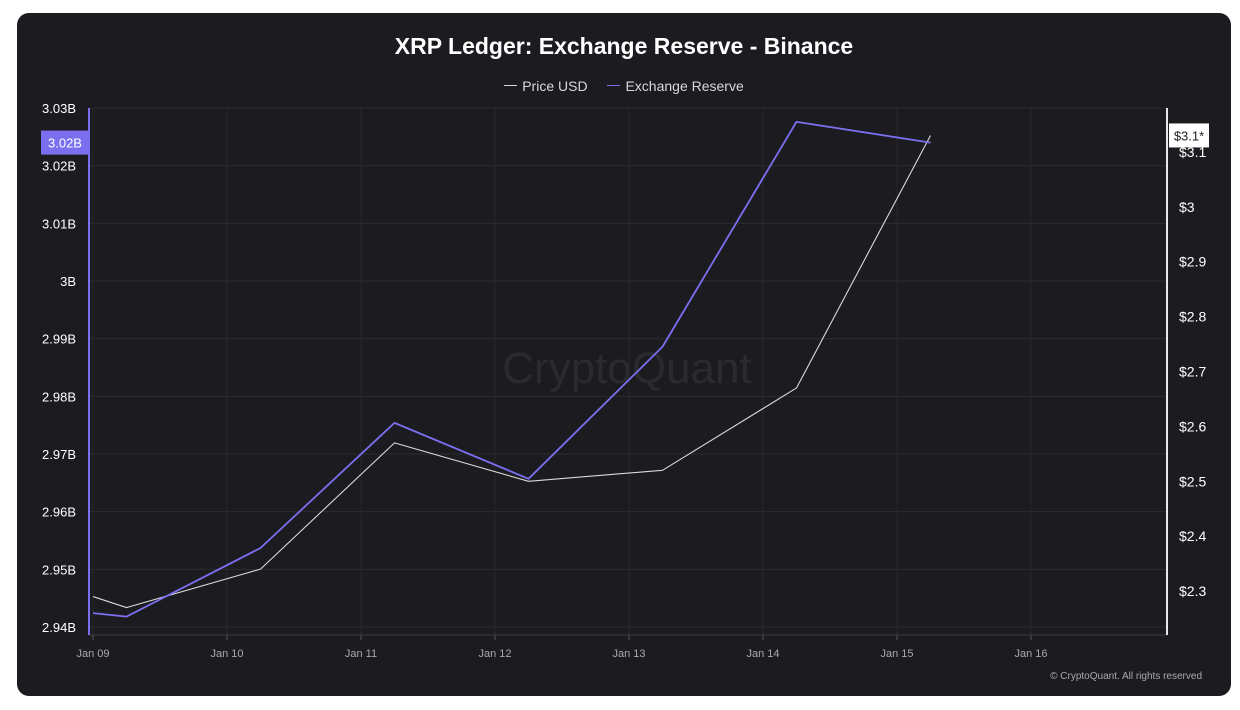 This screenshot has width=1240, height=710. Describe the element at coordinates (626, 368) in the screenshot. I see `watermark: CryptoQuant` at that location.